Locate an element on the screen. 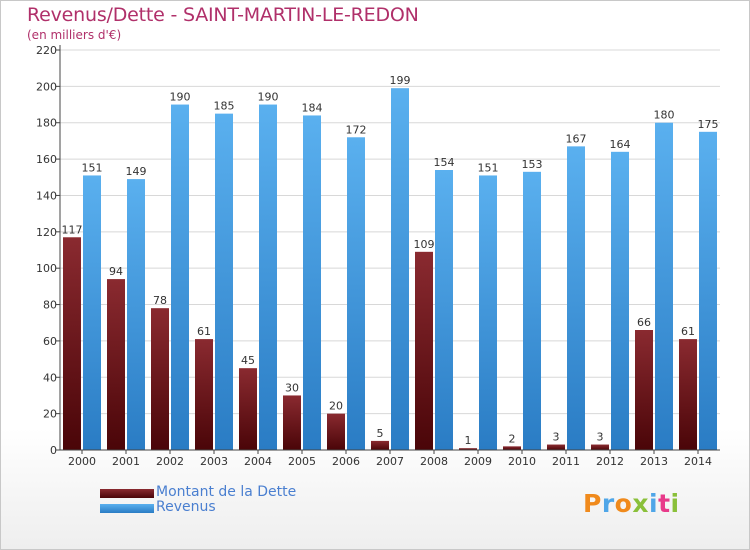 This screenshot has height=550, width=750. debt-value-label: 5 is located at coordinates (380, 433).